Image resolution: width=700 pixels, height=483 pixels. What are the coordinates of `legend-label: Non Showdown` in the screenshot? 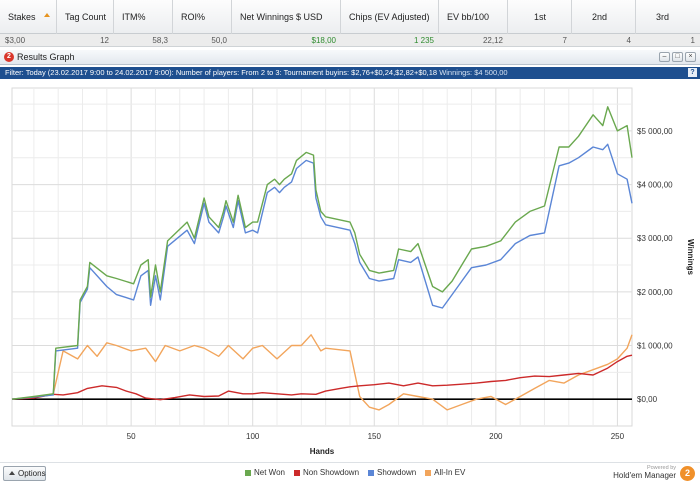 It's located at (331, 472).